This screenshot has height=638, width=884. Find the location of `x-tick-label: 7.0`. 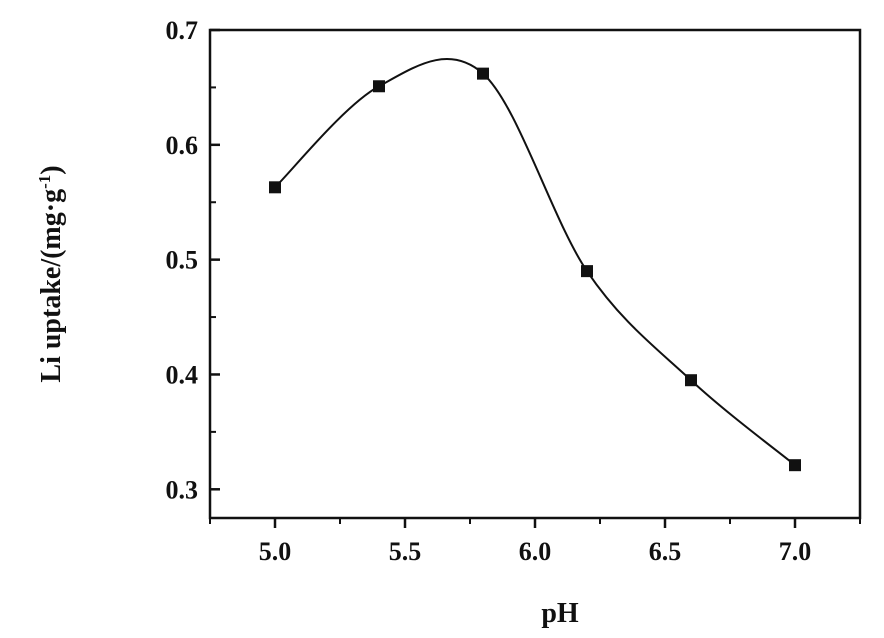

x-tick-label: 7.0 is located at coordinates (795, 551).